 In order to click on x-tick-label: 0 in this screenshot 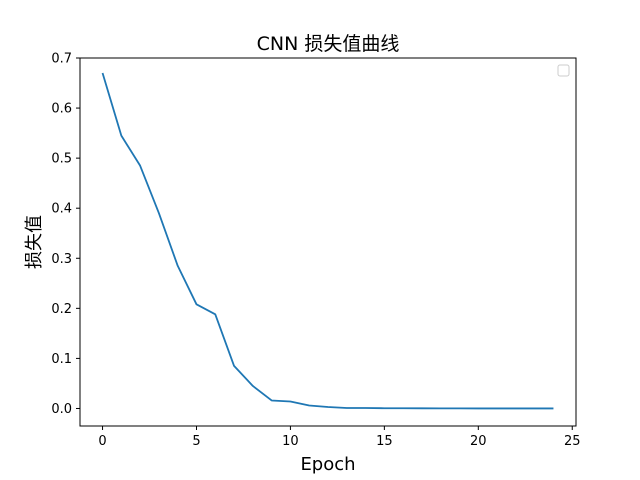, I will do `click(102, 441)`.